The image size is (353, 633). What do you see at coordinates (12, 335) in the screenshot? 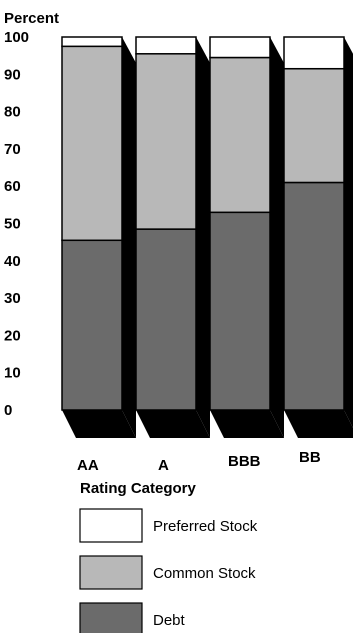
I see `y-tick-label: 20` at bounding box center [12, 335].